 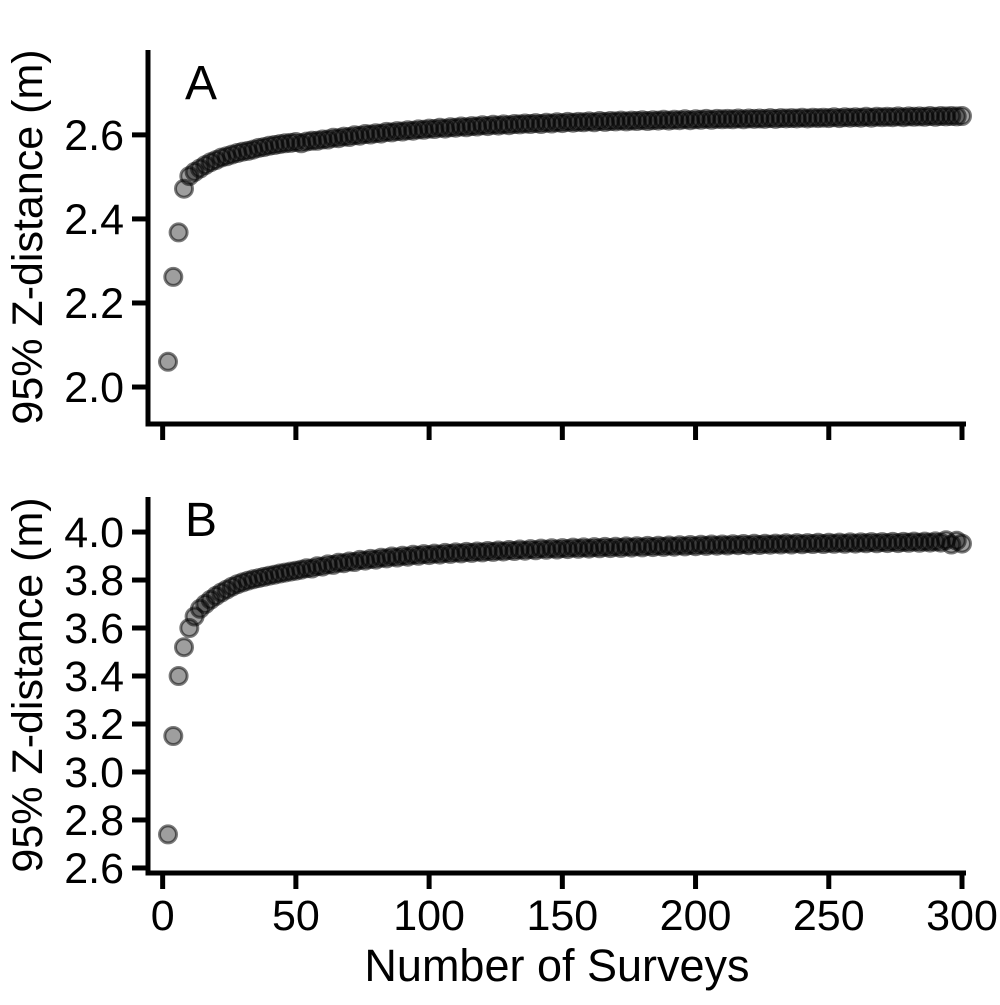 What do you see at coordinates (94, 773) in the screenshot?
I see `y-tick-label: 3.0` at bounding box center [94, 773].